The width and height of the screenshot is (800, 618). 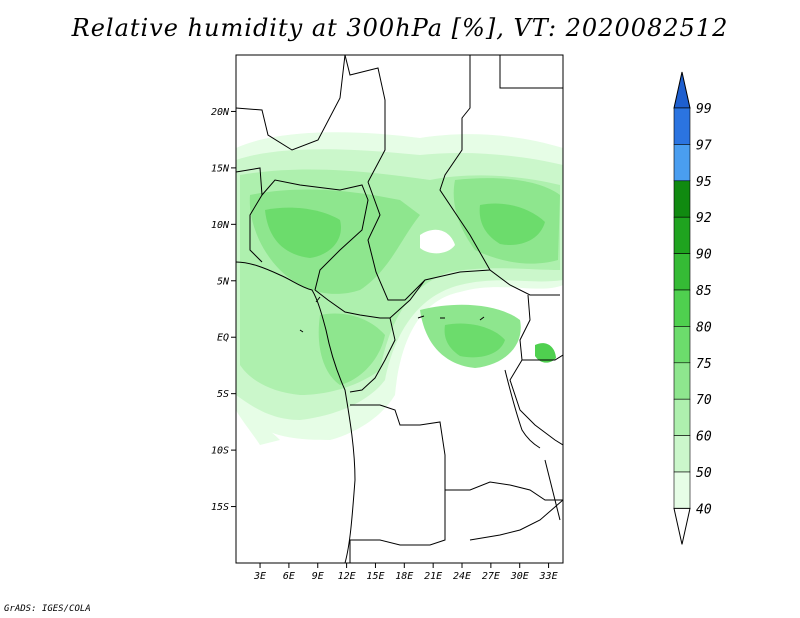 I want to click on longitude-axis: 3E 6E 9E 12E 15E 18E 21E 24E 27E 30E 33E, so click(x=405, y=572).